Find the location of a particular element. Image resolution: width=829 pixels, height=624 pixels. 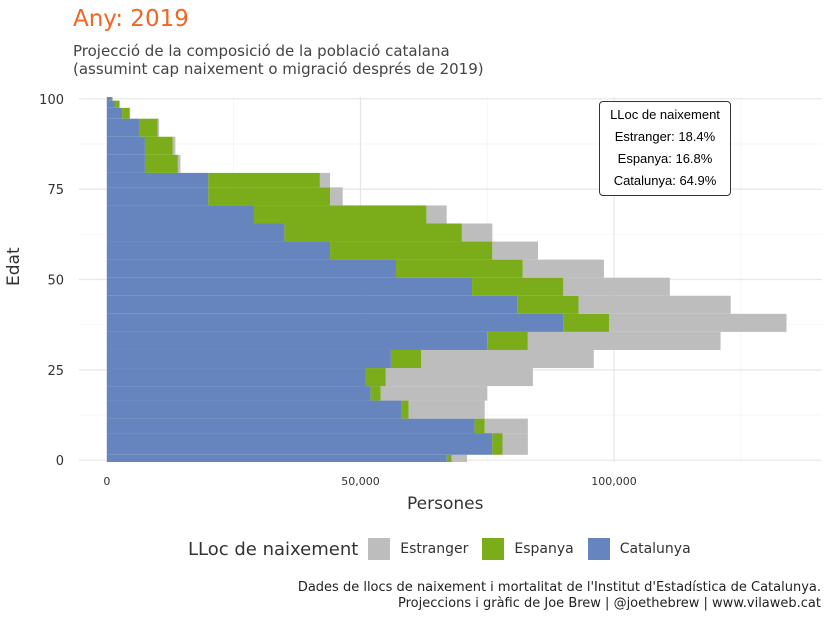

y-tick-label: 75 is located at coordinates (55, 190).